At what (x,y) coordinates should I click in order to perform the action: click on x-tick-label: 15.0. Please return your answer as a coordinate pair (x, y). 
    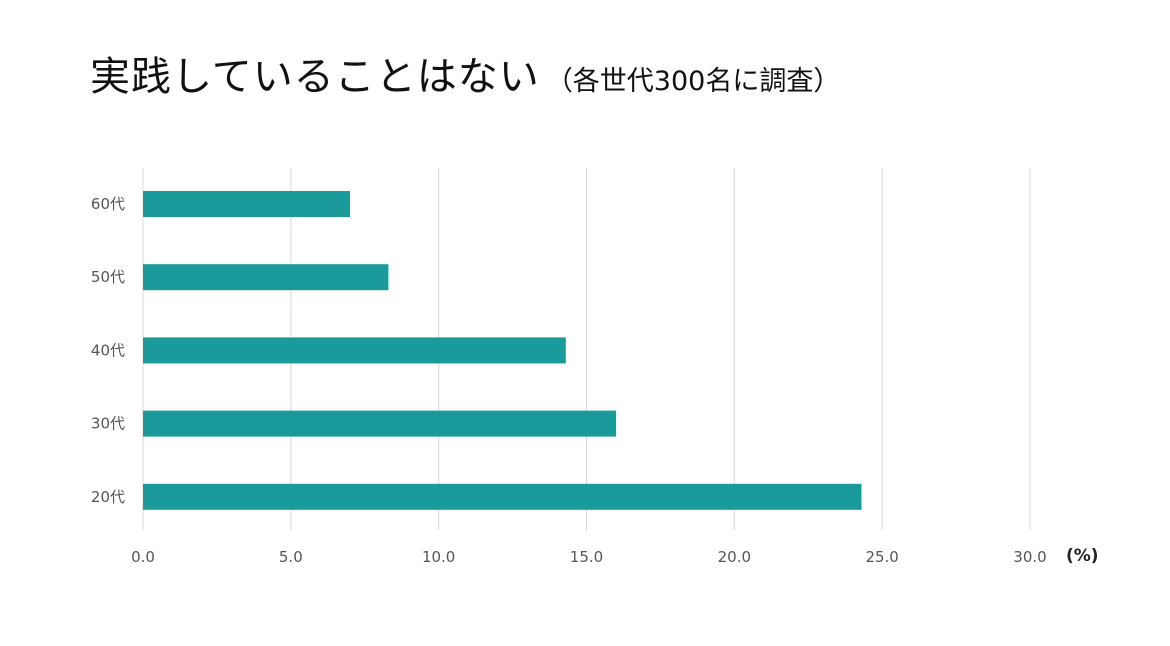
    Looking at the image, I should click on (586, 557).